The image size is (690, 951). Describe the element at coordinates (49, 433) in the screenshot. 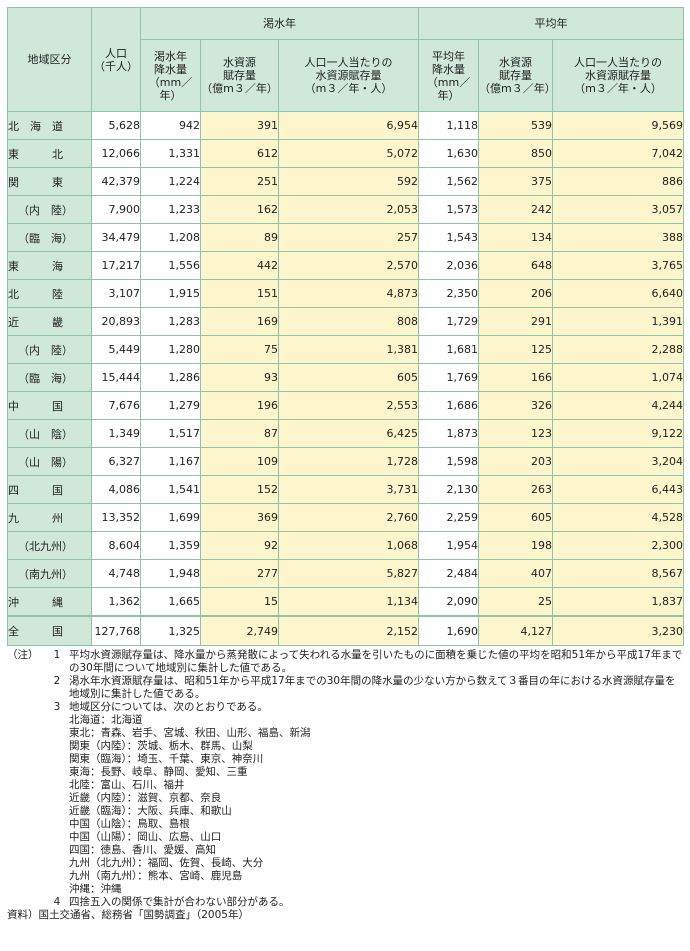

I see `region-cell: （山 陰）` at that location.